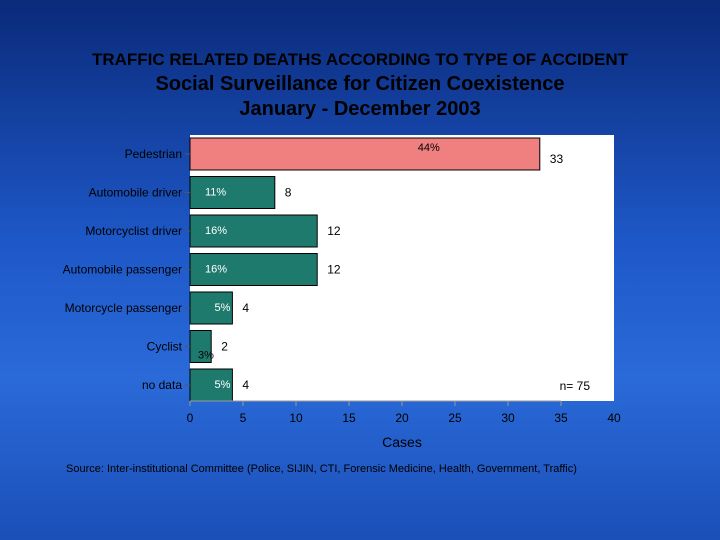 The width and height of the screenshot is (720, 540). Describe the element at coordinates (614, 418) in the screenshot. I see `x-tick-label: 40` at that location.